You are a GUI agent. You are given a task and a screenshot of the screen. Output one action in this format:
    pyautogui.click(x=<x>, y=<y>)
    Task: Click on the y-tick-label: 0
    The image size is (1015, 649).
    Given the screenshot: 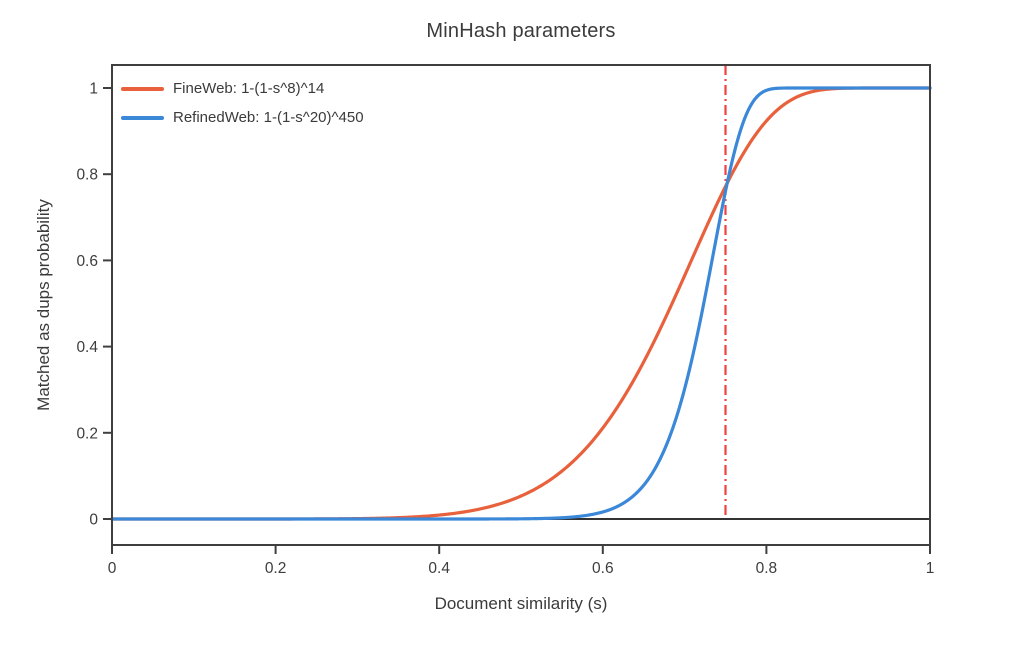 What is the action you would take?
    pyautogui.click(x=93, y=520)
    